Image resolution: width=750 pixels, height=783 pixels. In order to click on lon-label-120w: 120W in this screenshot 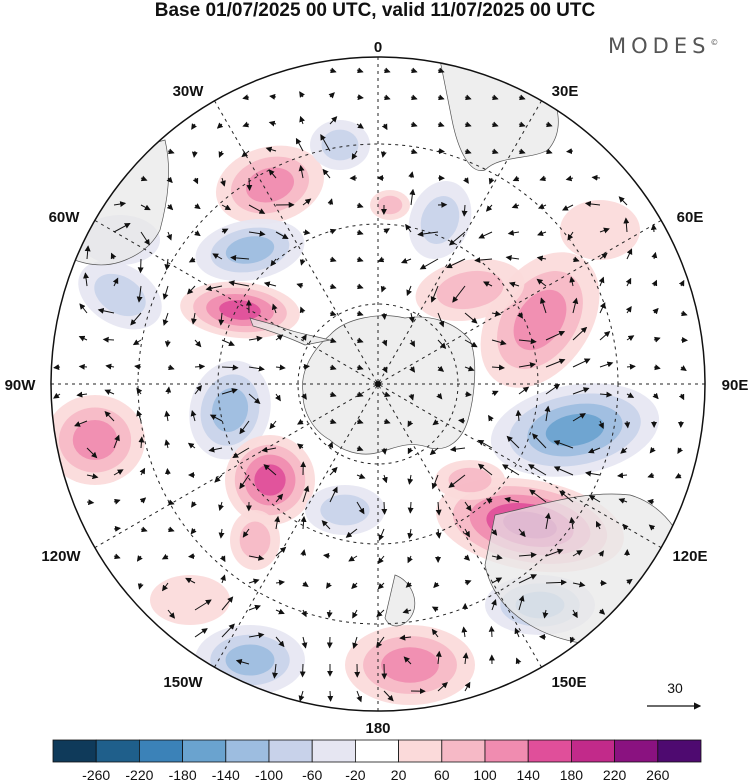, I will do `click(61, 556)`.